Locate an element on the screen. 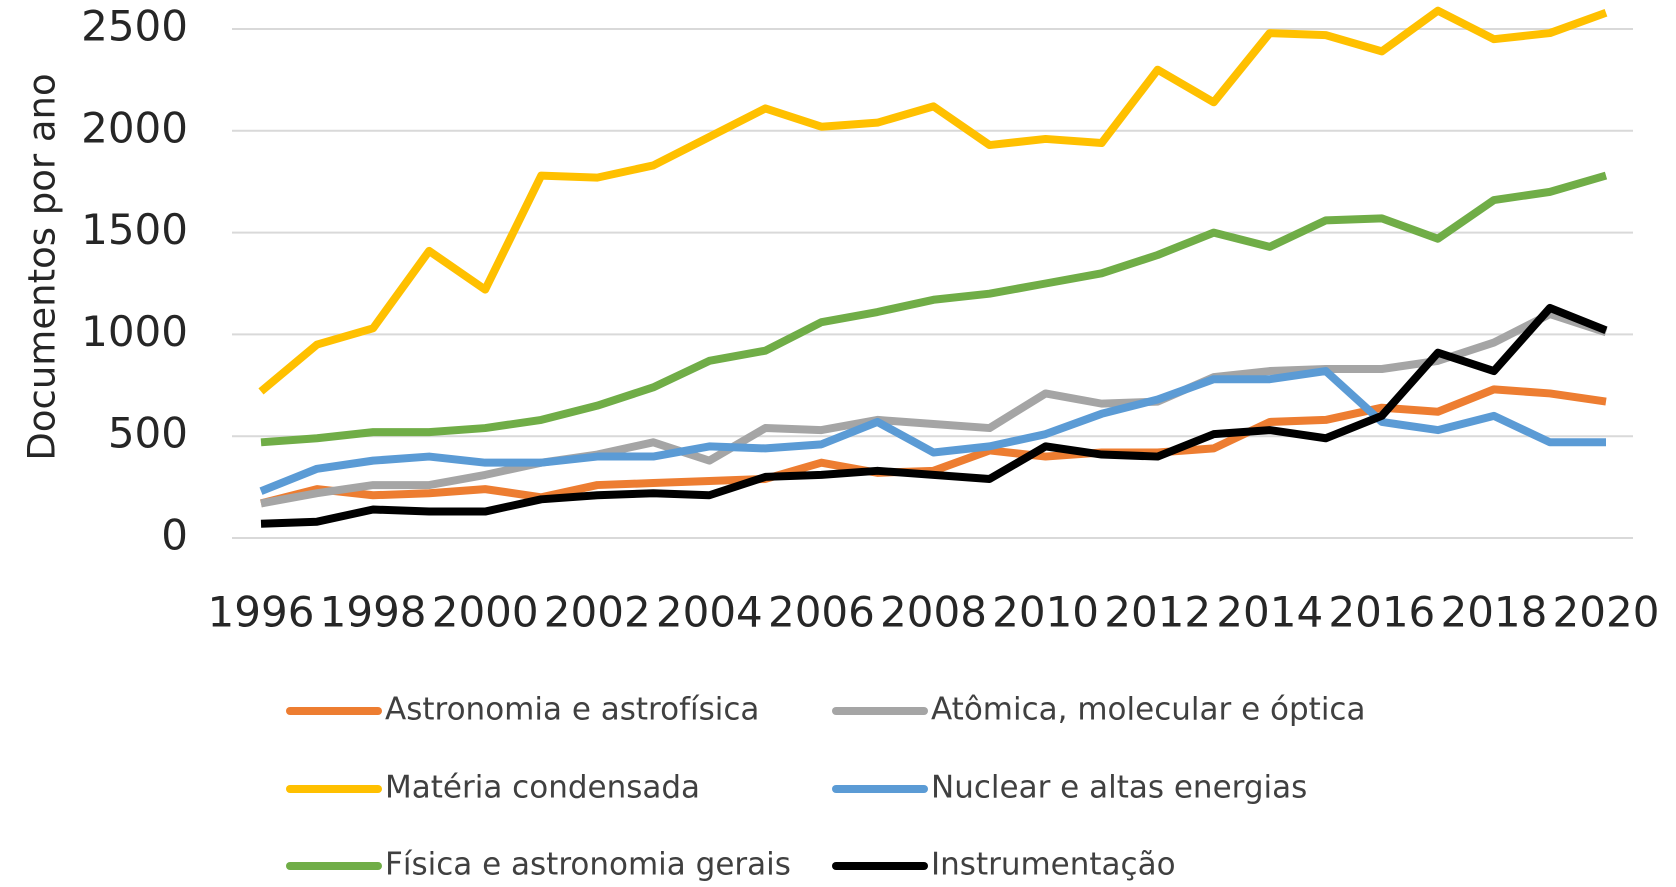  y-tick-label: 0 is located at coordinates (174, 535).